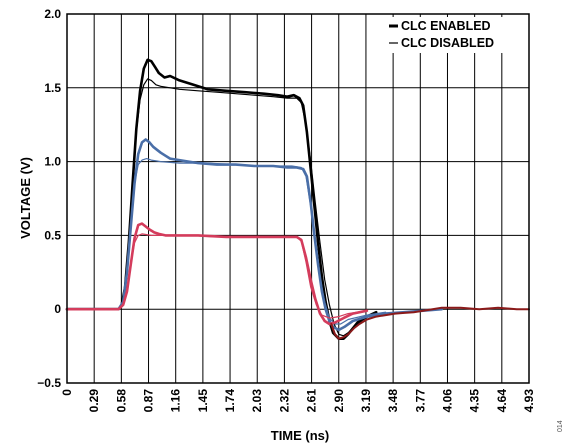 Image resolution: width=568 pixels, height=446 pixels. Describe the element at coordinates (393, 401) in the screenshot. I see `x-tick-label: 3.48` at that location.